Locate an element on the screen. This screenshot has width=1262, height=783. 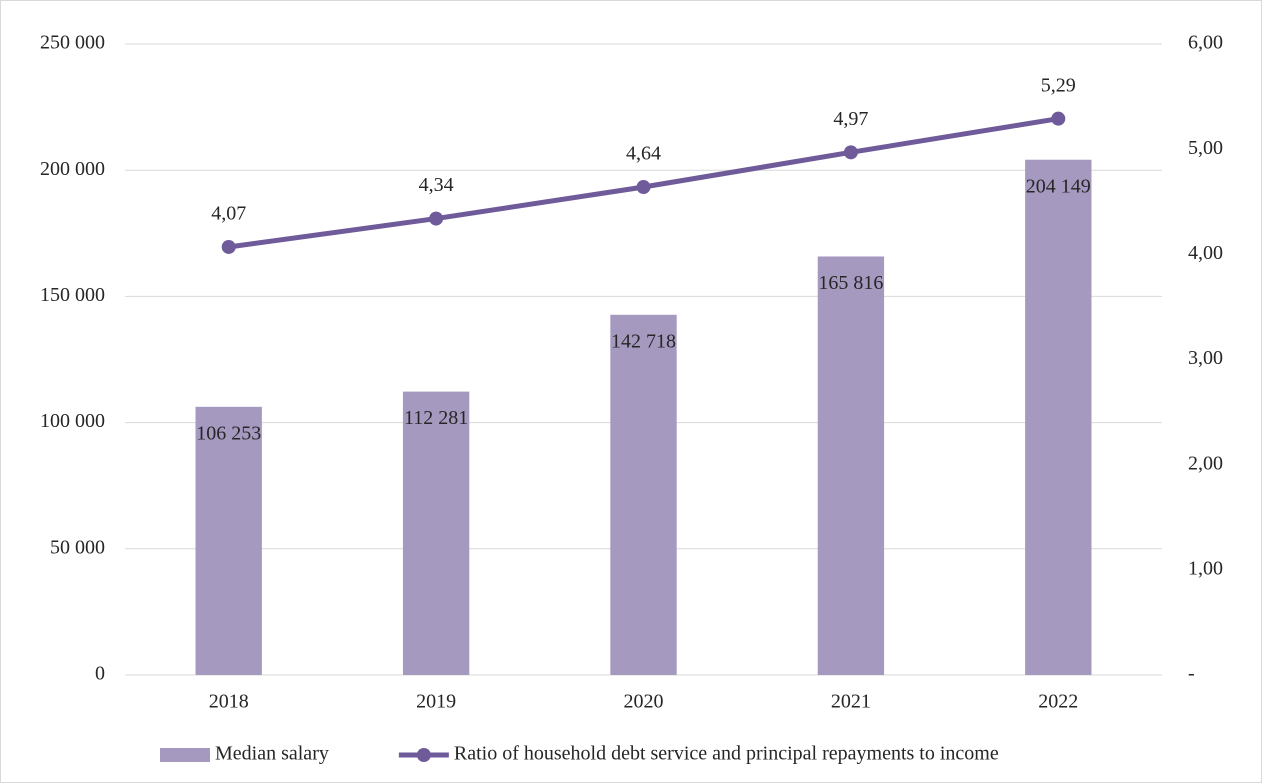
line-value-label: 4,64 is located at coordinates (643, 154).